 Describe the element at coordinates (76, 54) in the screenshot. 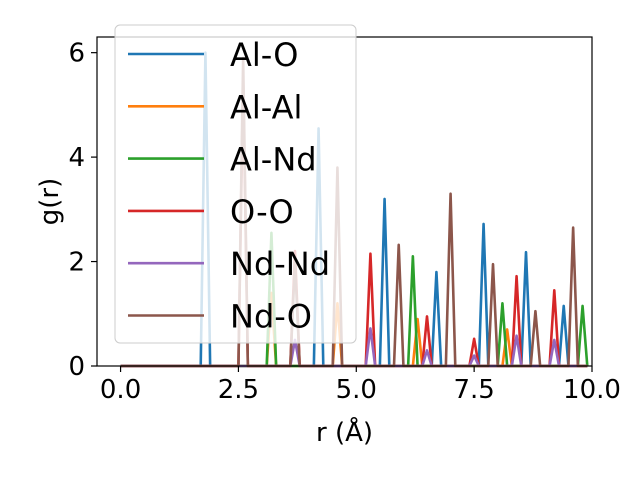

I see `y-tick-label: 6` at that location.